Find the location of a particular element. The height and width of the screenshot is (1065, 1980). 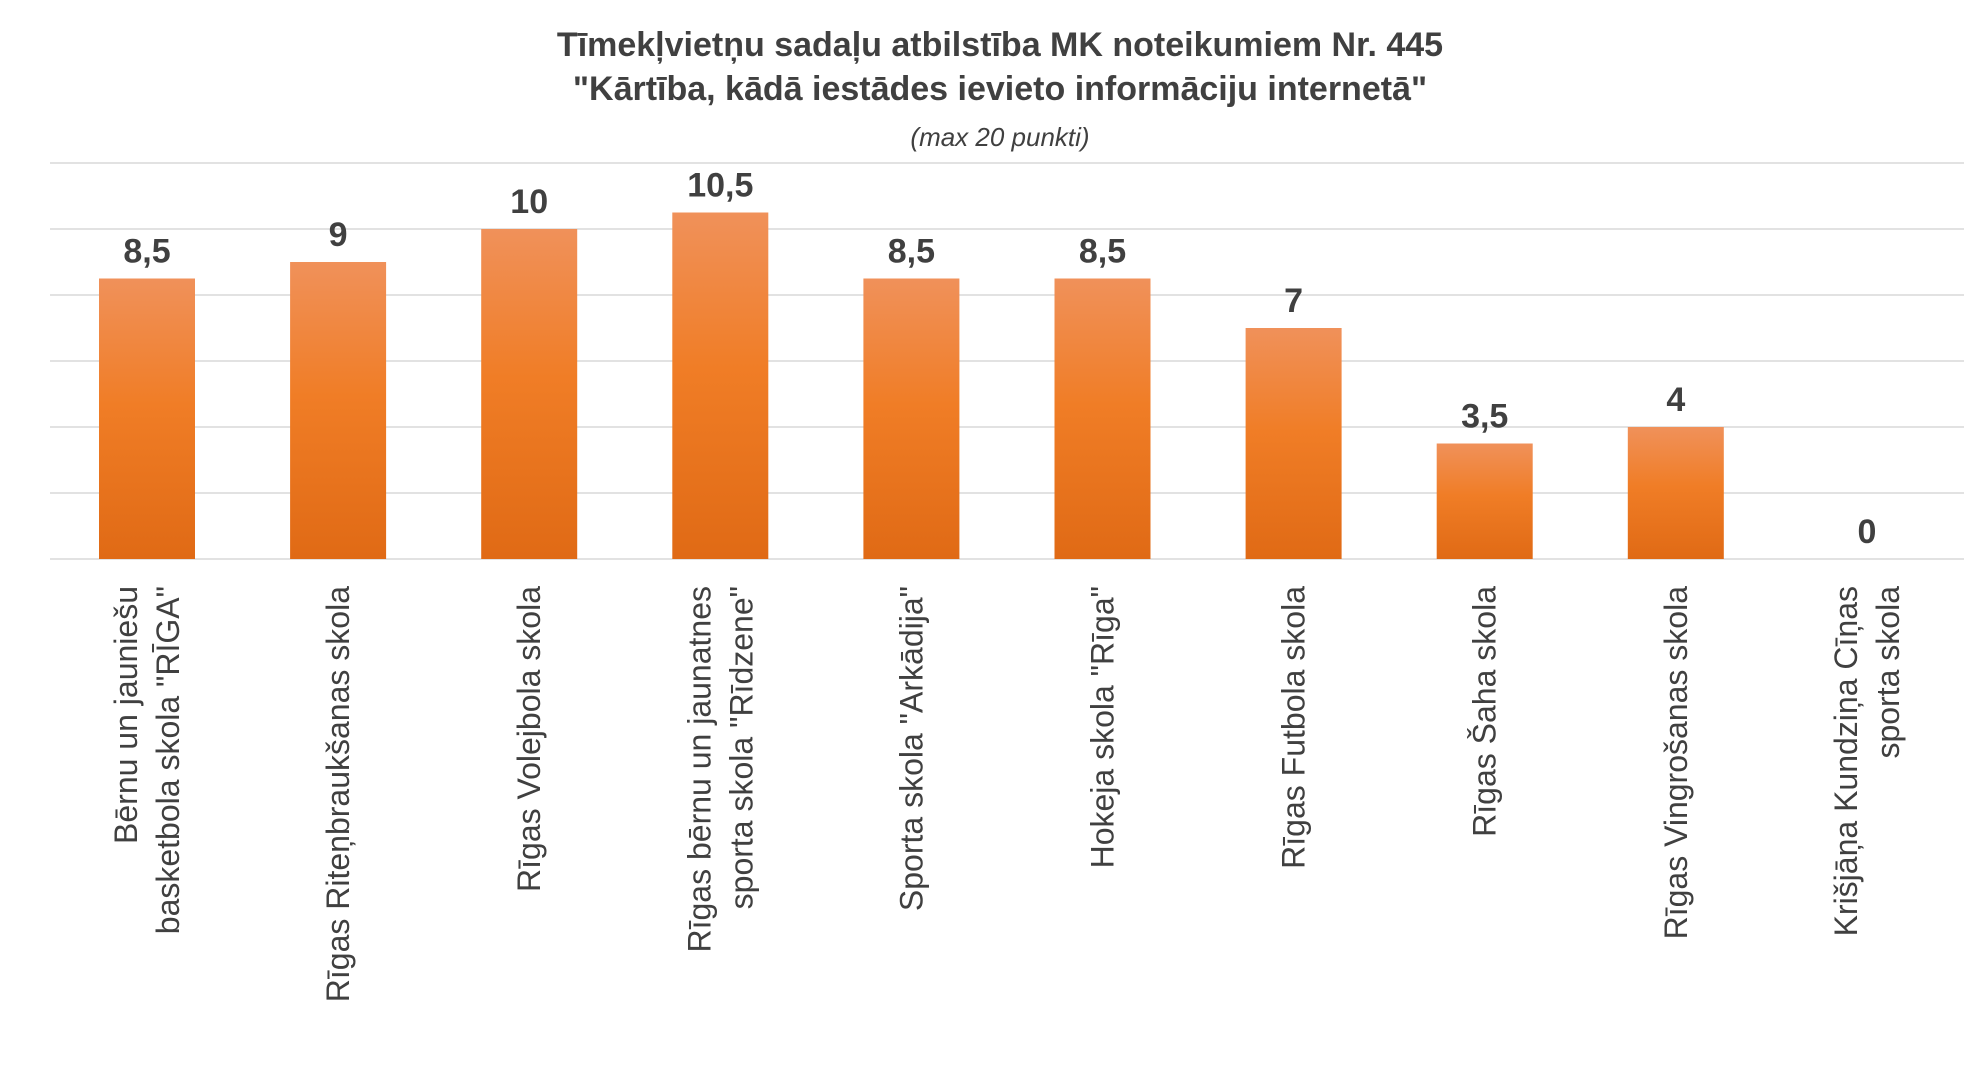

chart-subtitle: (max 20 punkti) is located at coordinates (999, 137).